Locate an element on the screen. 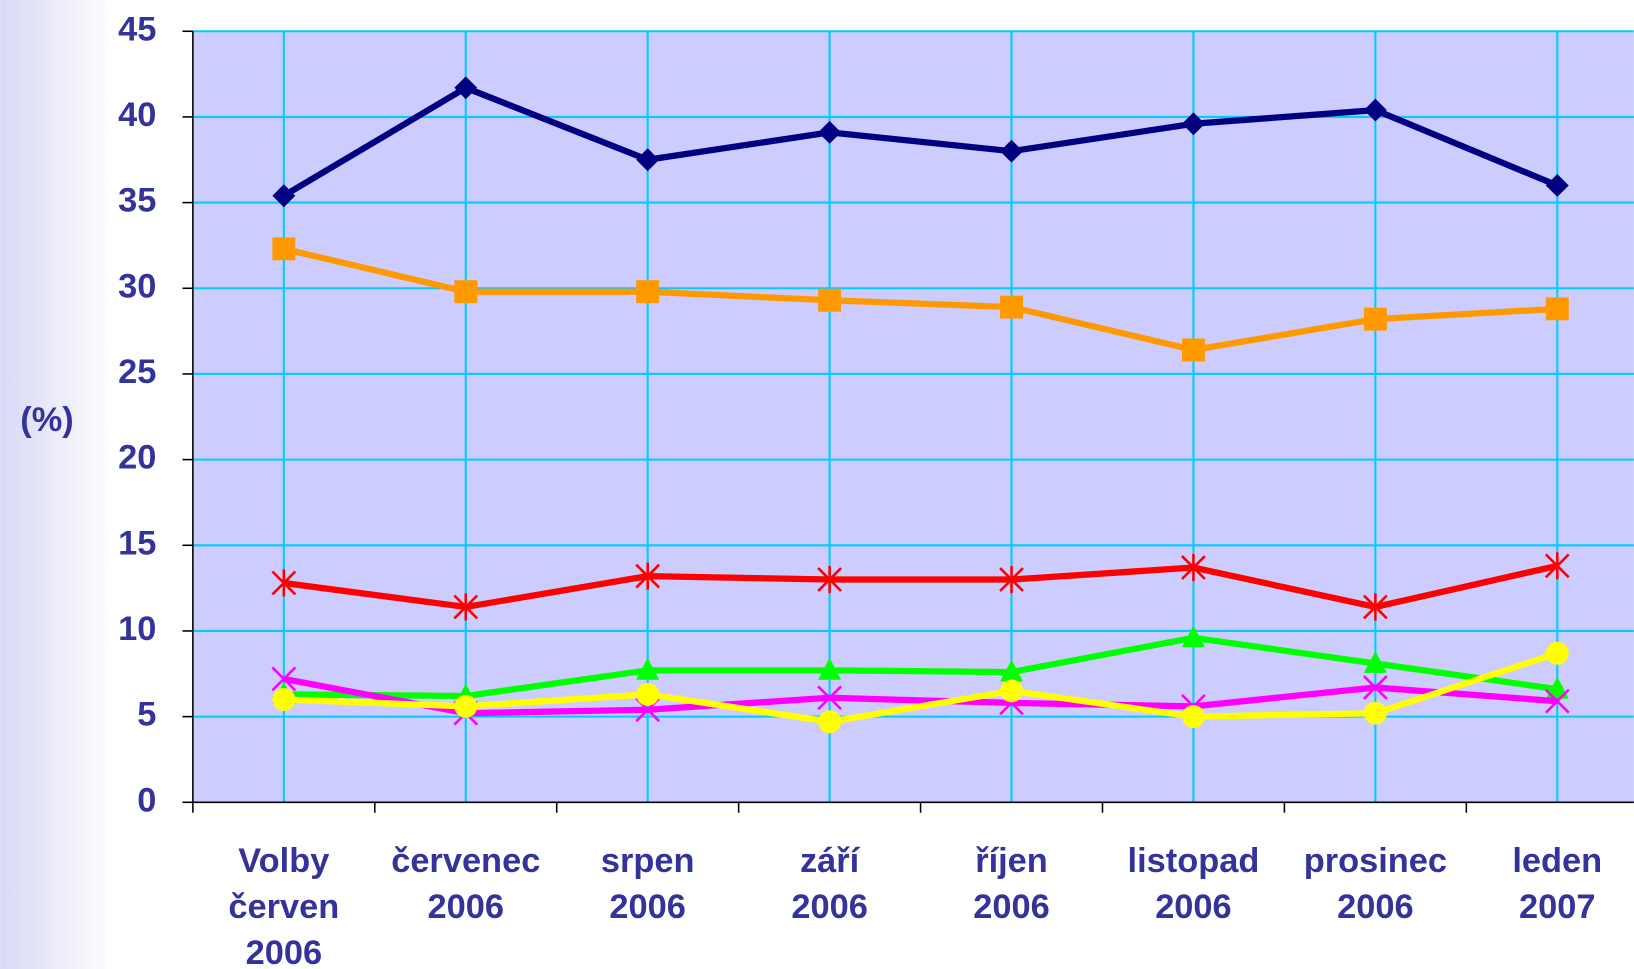 The image size is (1634, 969). x-tick-label: listopad 2006 is located at coordinates (1193, 883).